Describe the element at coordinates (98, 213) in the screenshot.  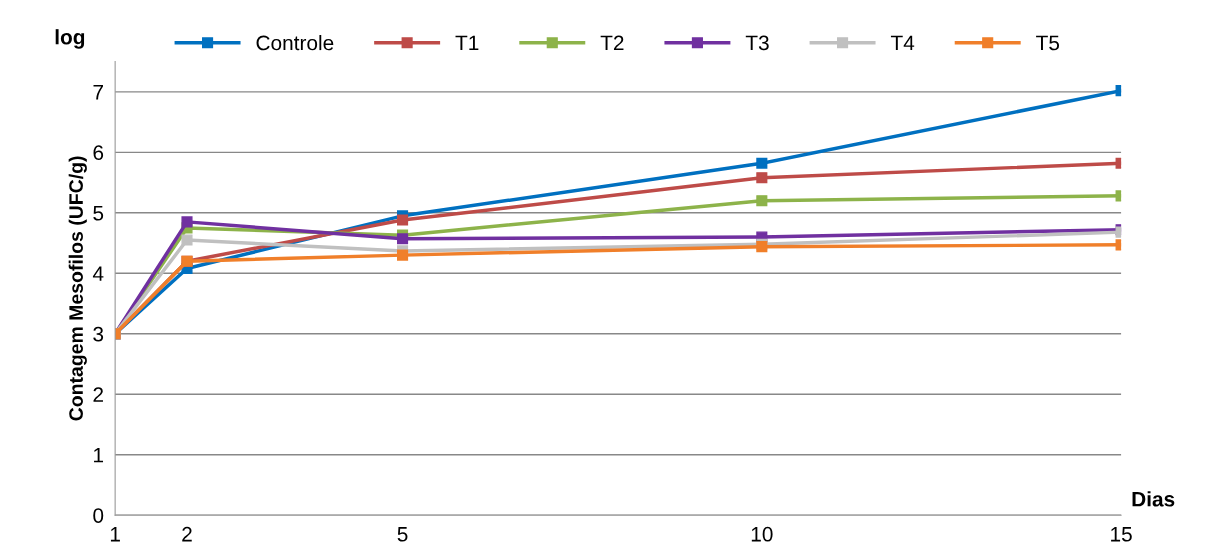
I see `y-tick-label: 5` at that location.